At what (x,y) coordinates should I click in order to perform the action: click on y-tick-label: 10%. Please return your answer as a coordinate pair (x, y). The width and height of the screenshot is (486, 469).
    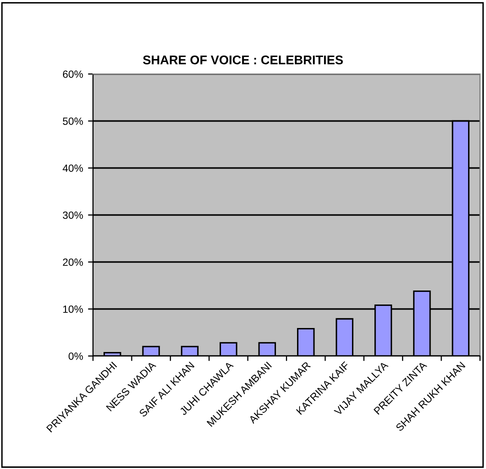
    Looking at the image, I should click on (73, 309).